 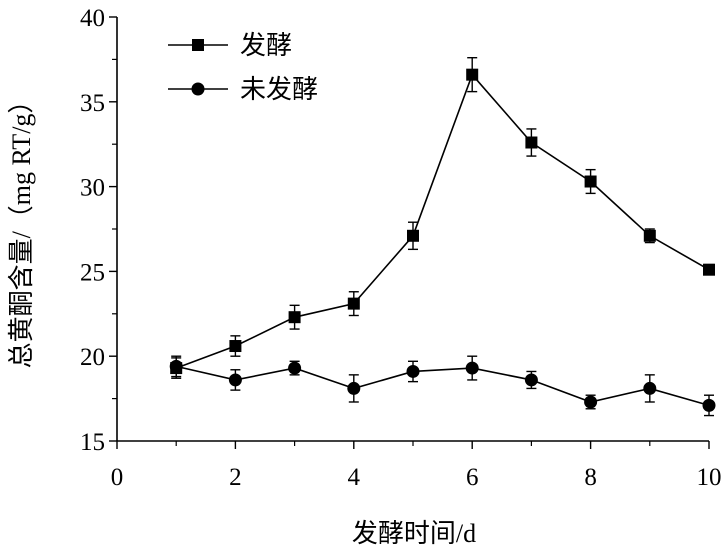 I want to click on x-tick-label: 0, so click(x=117, y=477).